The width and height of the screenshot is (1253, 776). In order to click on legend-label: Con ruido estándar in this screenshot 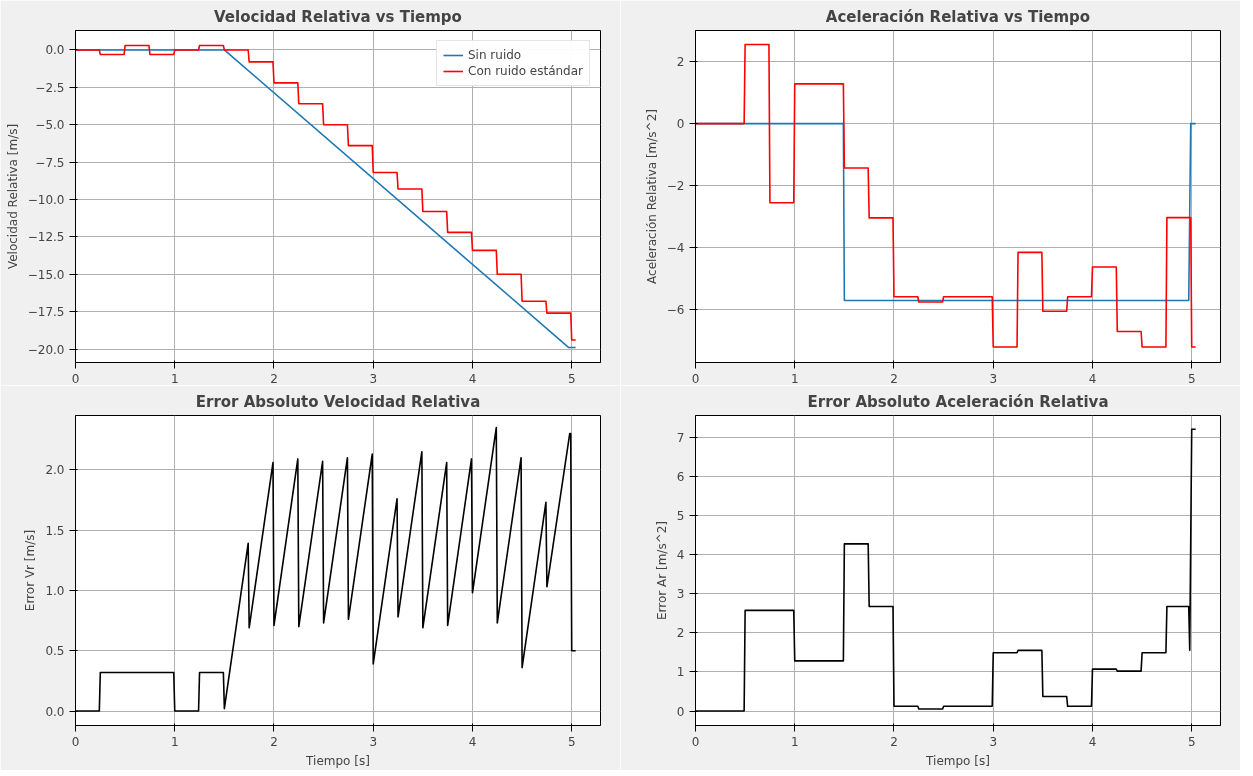, I will do `click(525, 71)`.